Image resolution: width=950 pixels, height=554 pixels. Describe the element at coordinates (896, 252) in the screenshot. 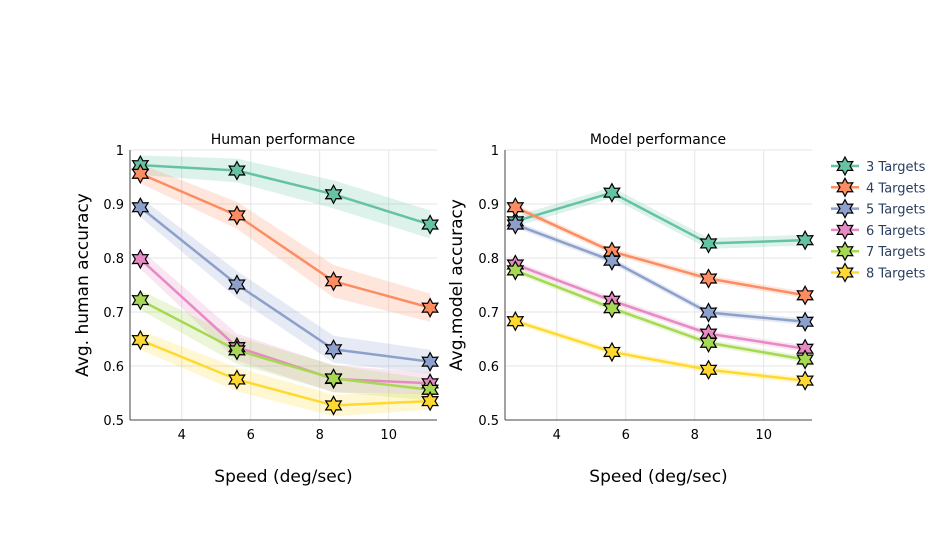

I see `legend-label: 7 Targets` at that location.